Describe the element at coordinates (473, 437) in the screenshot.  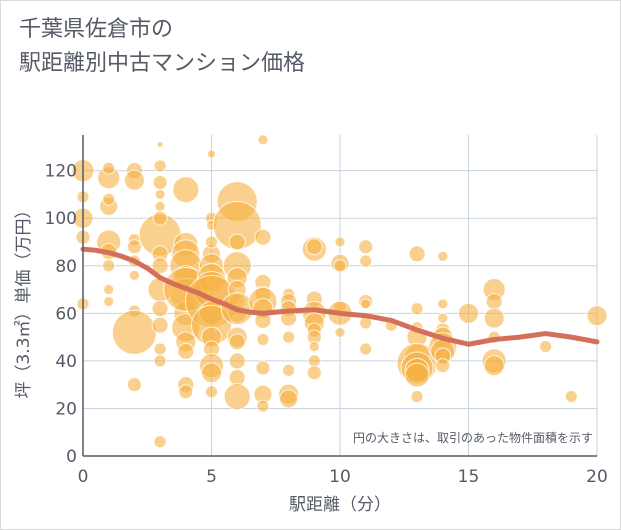
I see `bubble-size-note: 円の大きさは、取引のあった物件面積を示す` at that location.